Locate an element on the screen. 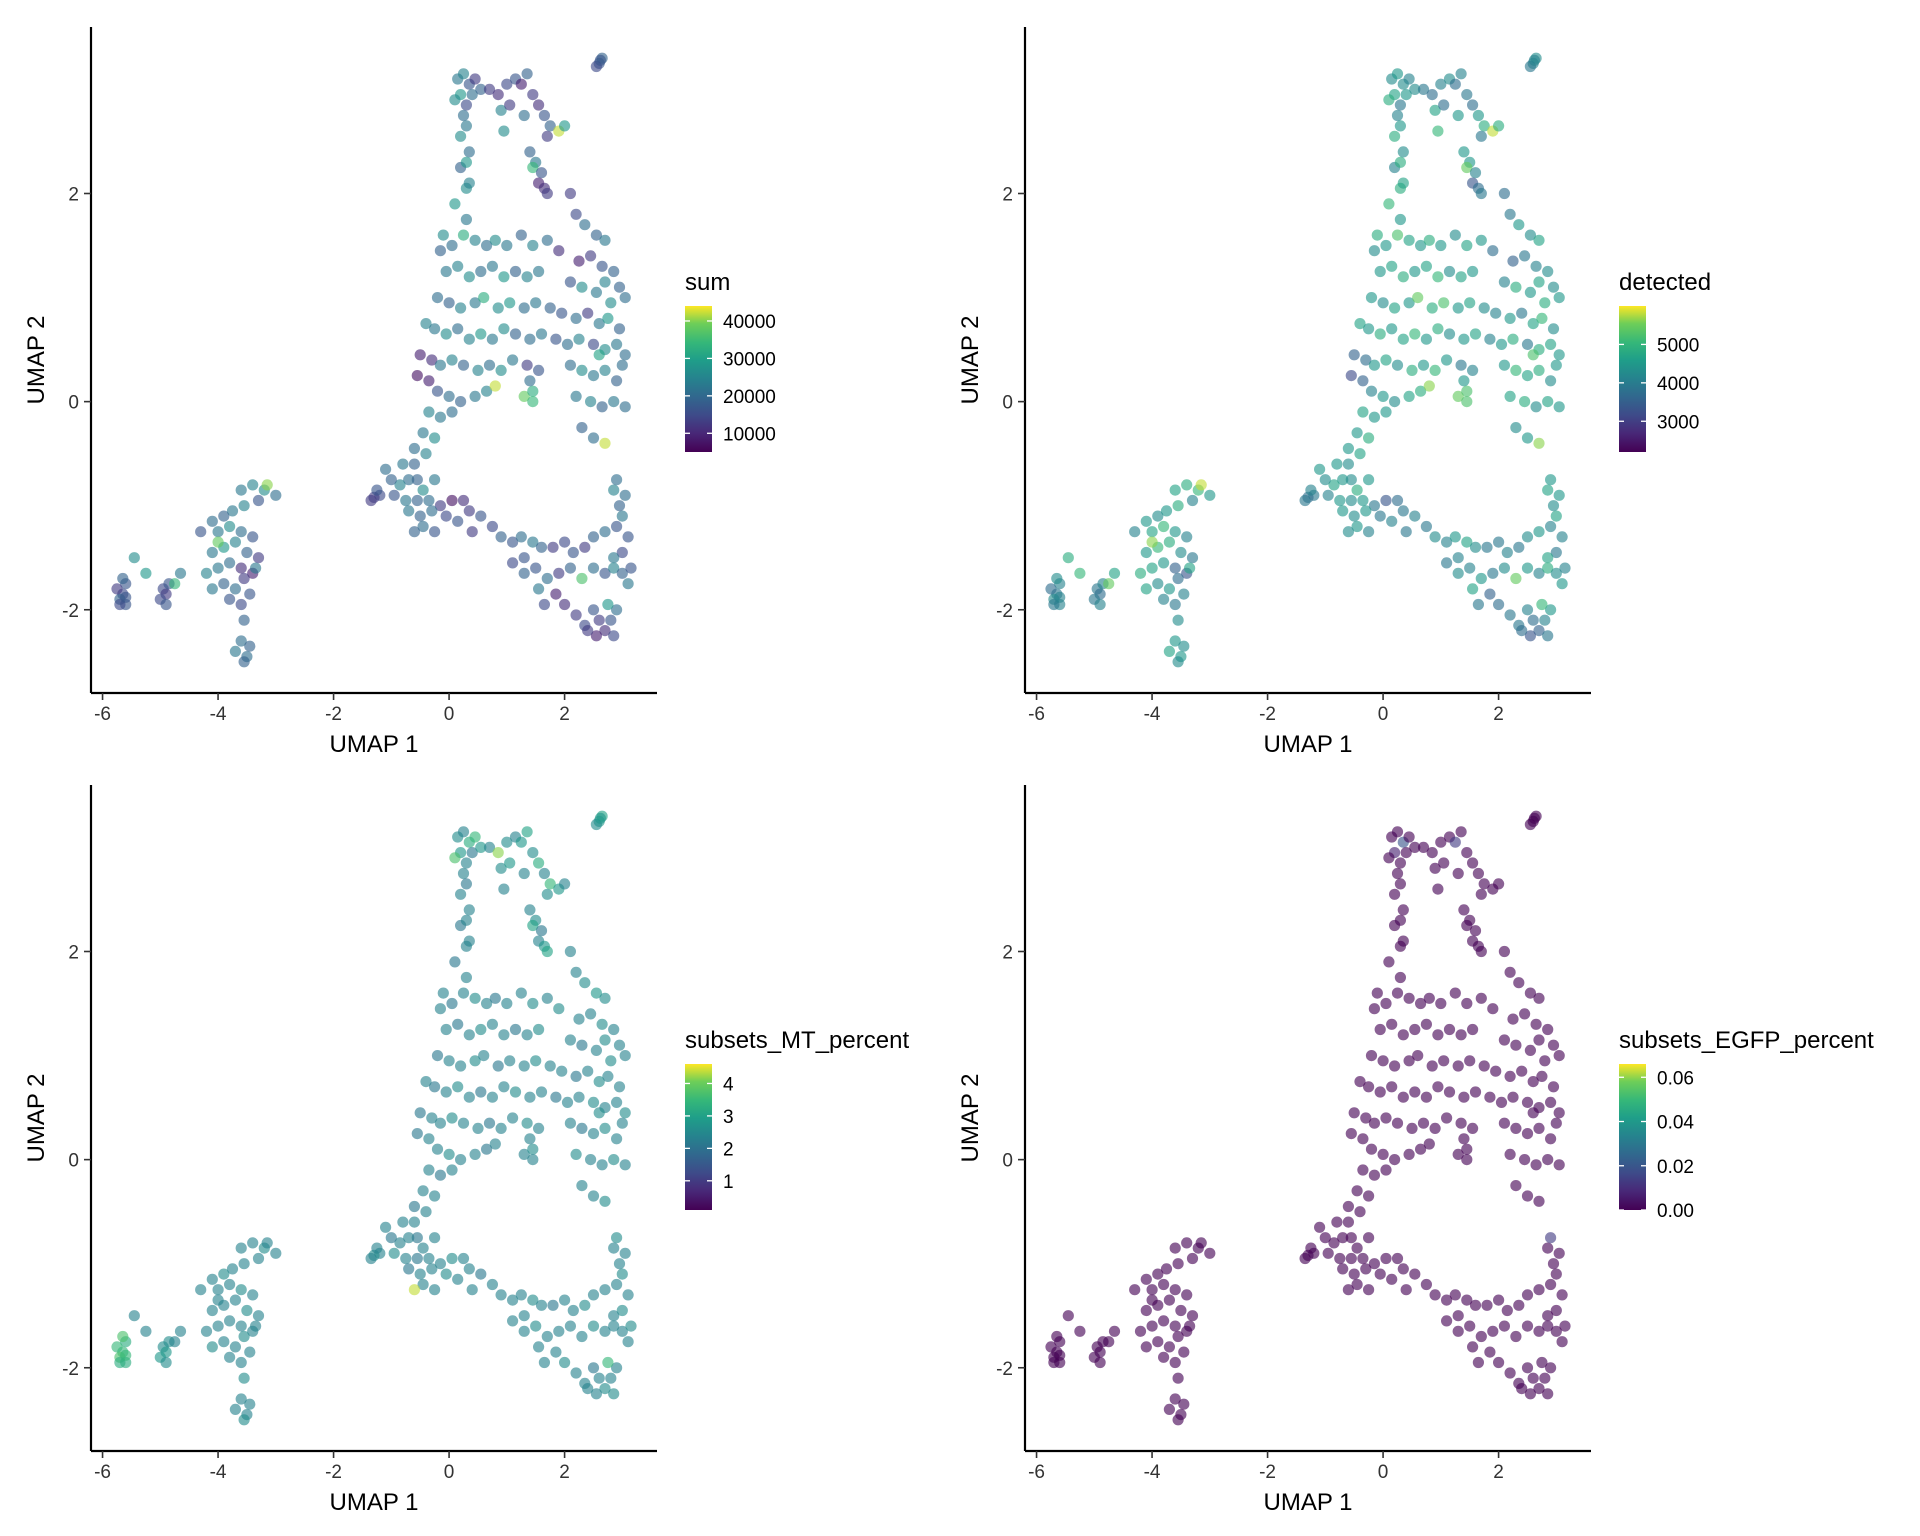  x-ticks-1: -6 -4 -2 0 2 is located at coordinates (332, 709).